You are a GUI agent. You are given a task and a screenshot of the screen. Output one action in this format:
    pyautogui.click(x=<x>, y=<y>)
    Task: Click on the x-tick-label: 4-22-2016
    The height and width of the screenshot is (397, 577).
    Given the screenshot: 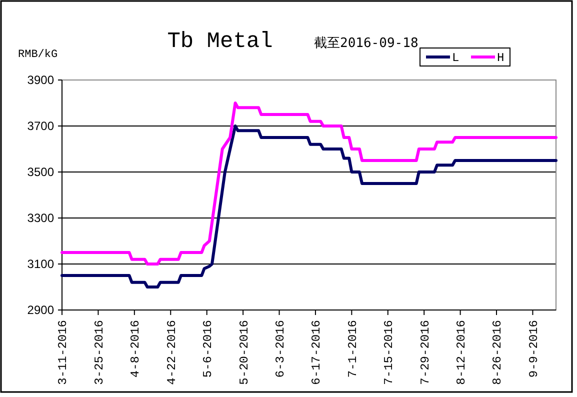 What is the action you would take?
    pyautogui.click(x=171, y=352)
    